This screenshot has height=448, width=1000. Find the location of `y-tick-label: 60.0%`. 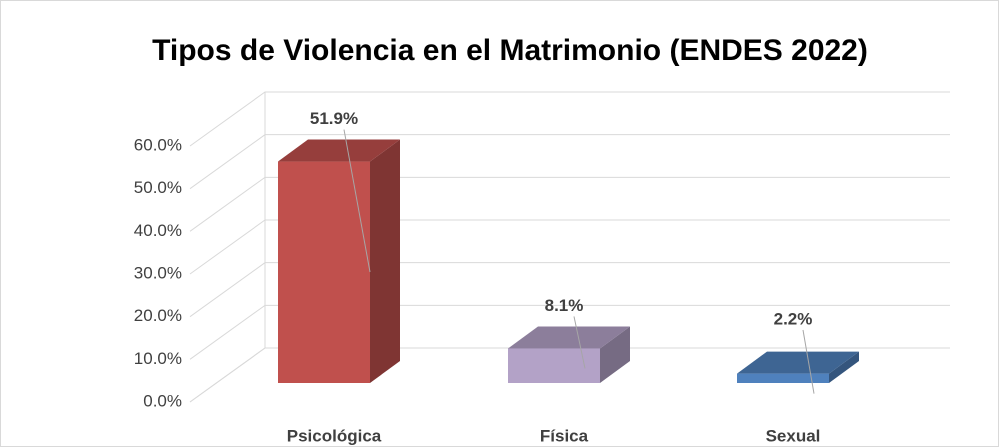

y-tick-label: 60.0% is located at coordinates (158, 144).